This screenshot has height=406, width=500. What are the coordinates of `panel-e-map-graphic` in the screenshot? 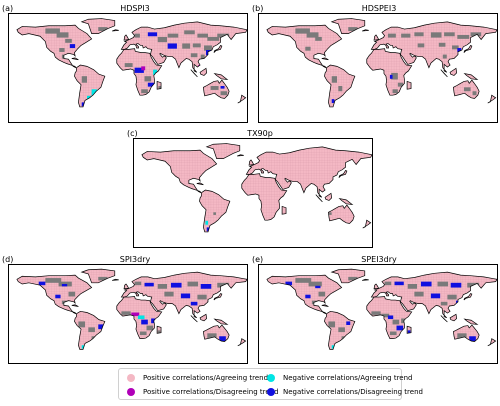 It's located at (378, 314).